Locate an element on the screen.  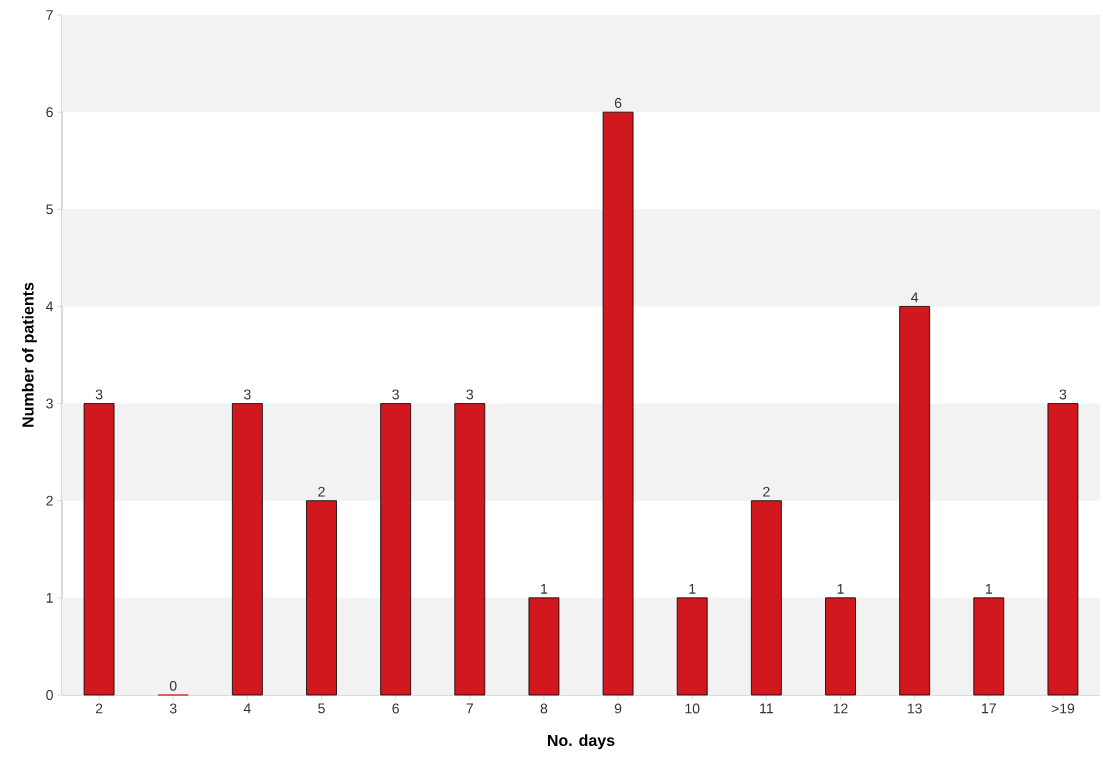
x-tick-label: >19 is located at coordinates (1063, 708).